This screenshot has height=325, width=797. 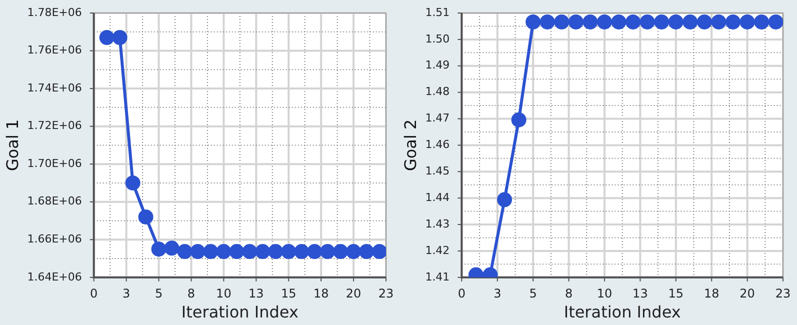 What do you see at coordinates (437, 171) in the screenshot?
I see `y-tick-label: 1.45` at bounding box center [437, 171].